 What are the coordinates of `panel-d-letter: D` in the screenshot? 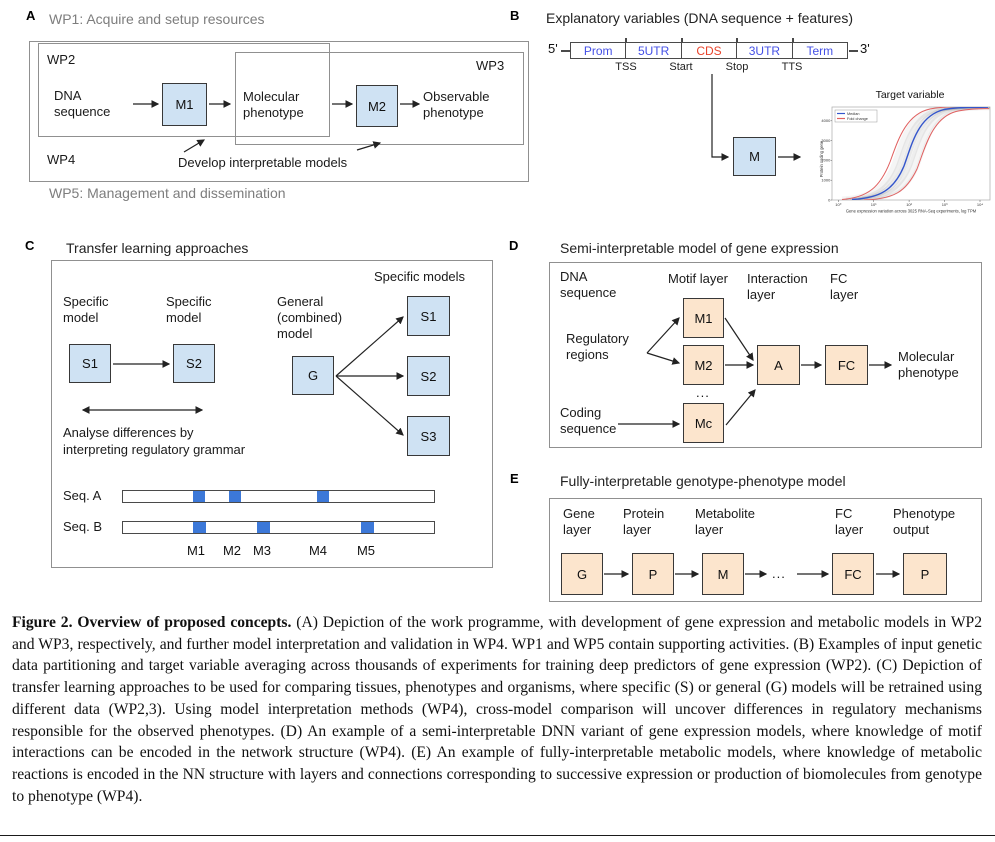 It's located at (514, 245).